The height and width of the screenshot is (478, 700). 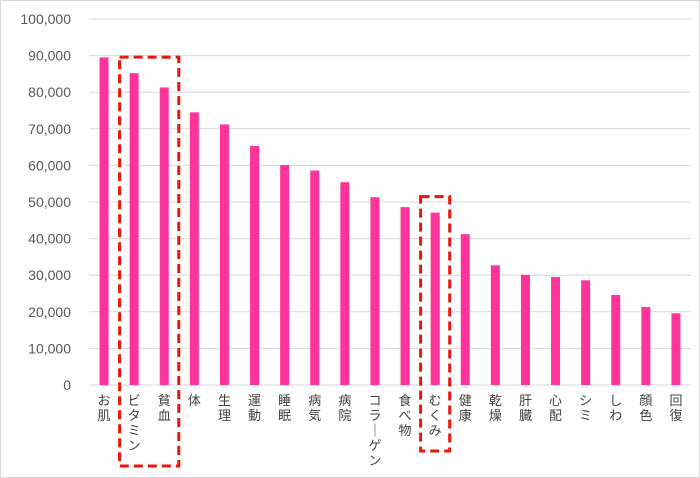 I want to click on x-tick-label: シミ, so click(x=585, y=409).